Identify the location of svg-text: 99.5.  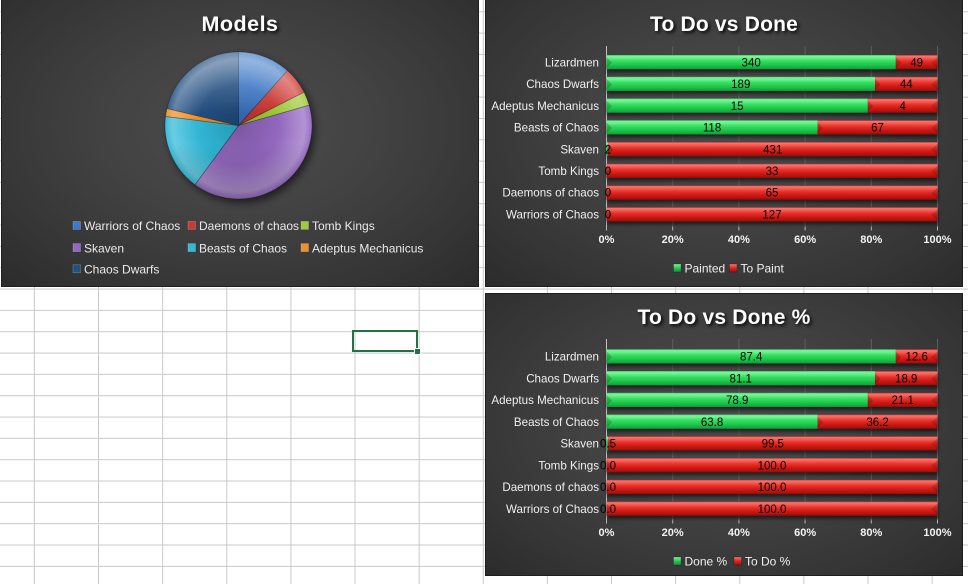
(773, 445).